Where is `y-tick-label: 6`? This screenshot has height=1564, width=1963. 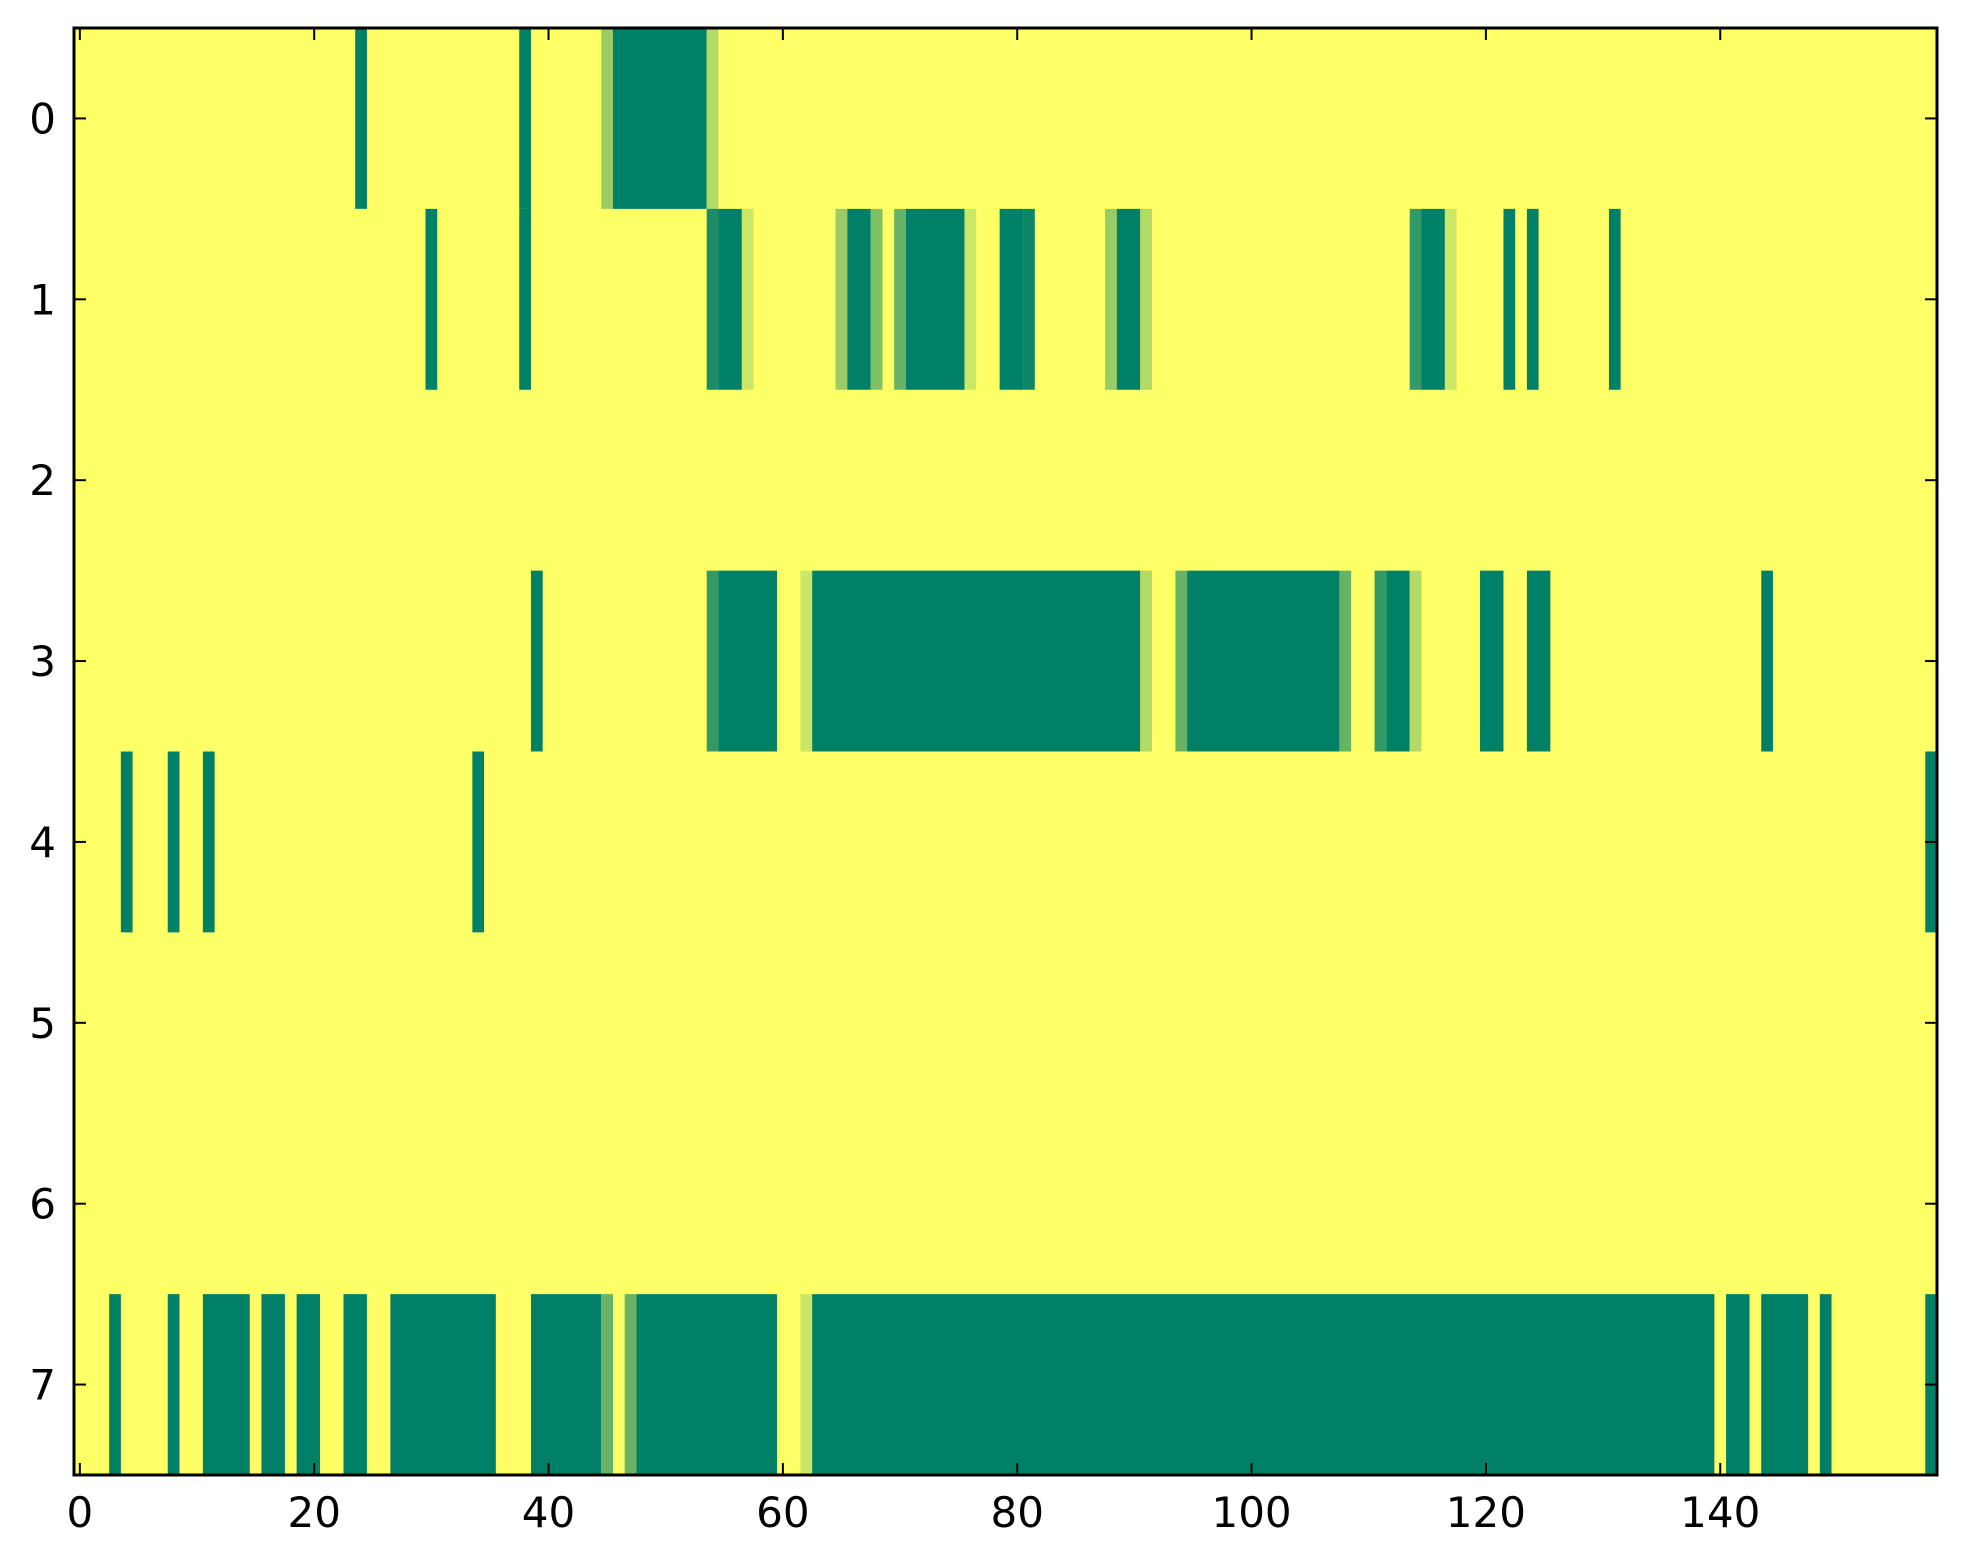 y-tick-label: 6 is located at coordinates (42, 1204).